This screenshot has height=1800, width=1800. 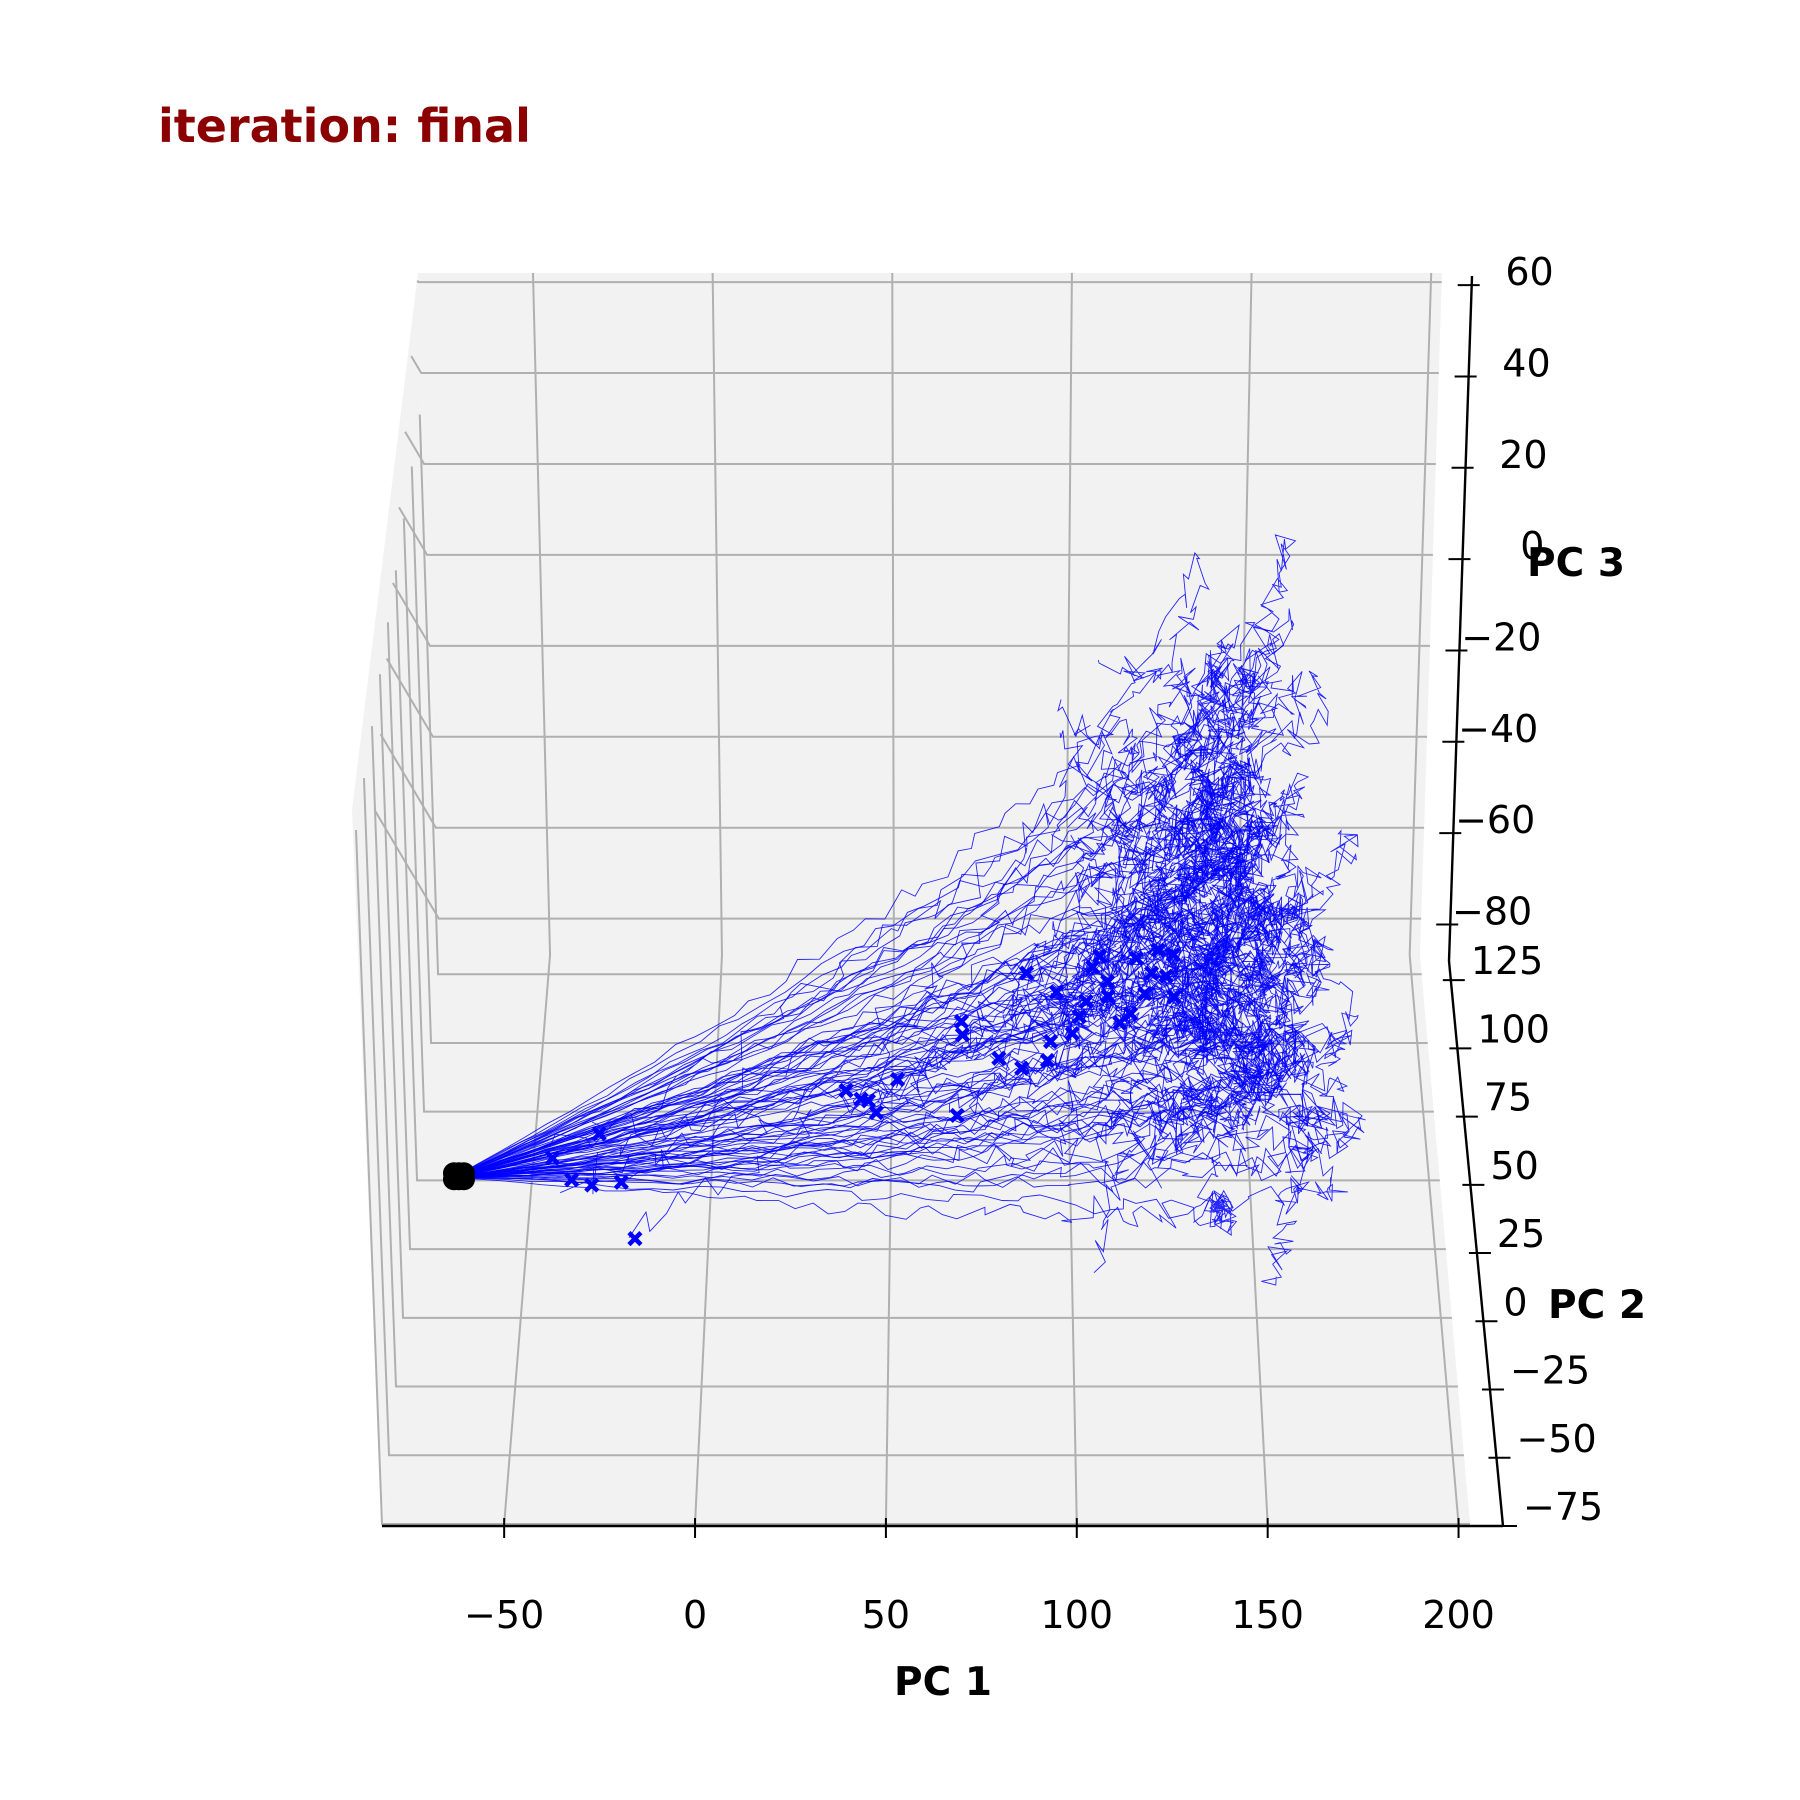 I want to click on y-tick-label: −50, so click(x=1556, y=1439).